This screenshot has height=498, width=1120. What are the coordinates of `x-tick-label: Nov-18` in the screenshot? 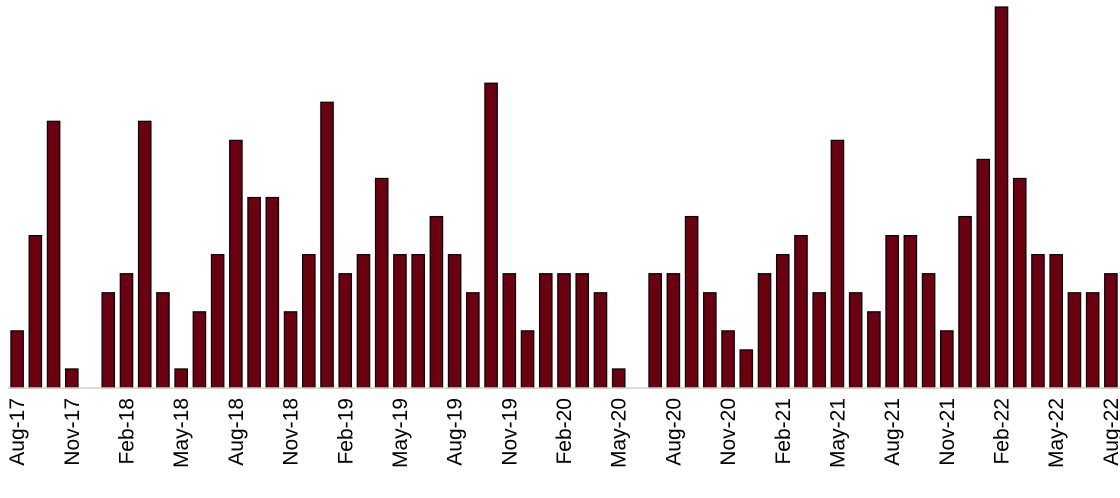 It's located at (291, 432).